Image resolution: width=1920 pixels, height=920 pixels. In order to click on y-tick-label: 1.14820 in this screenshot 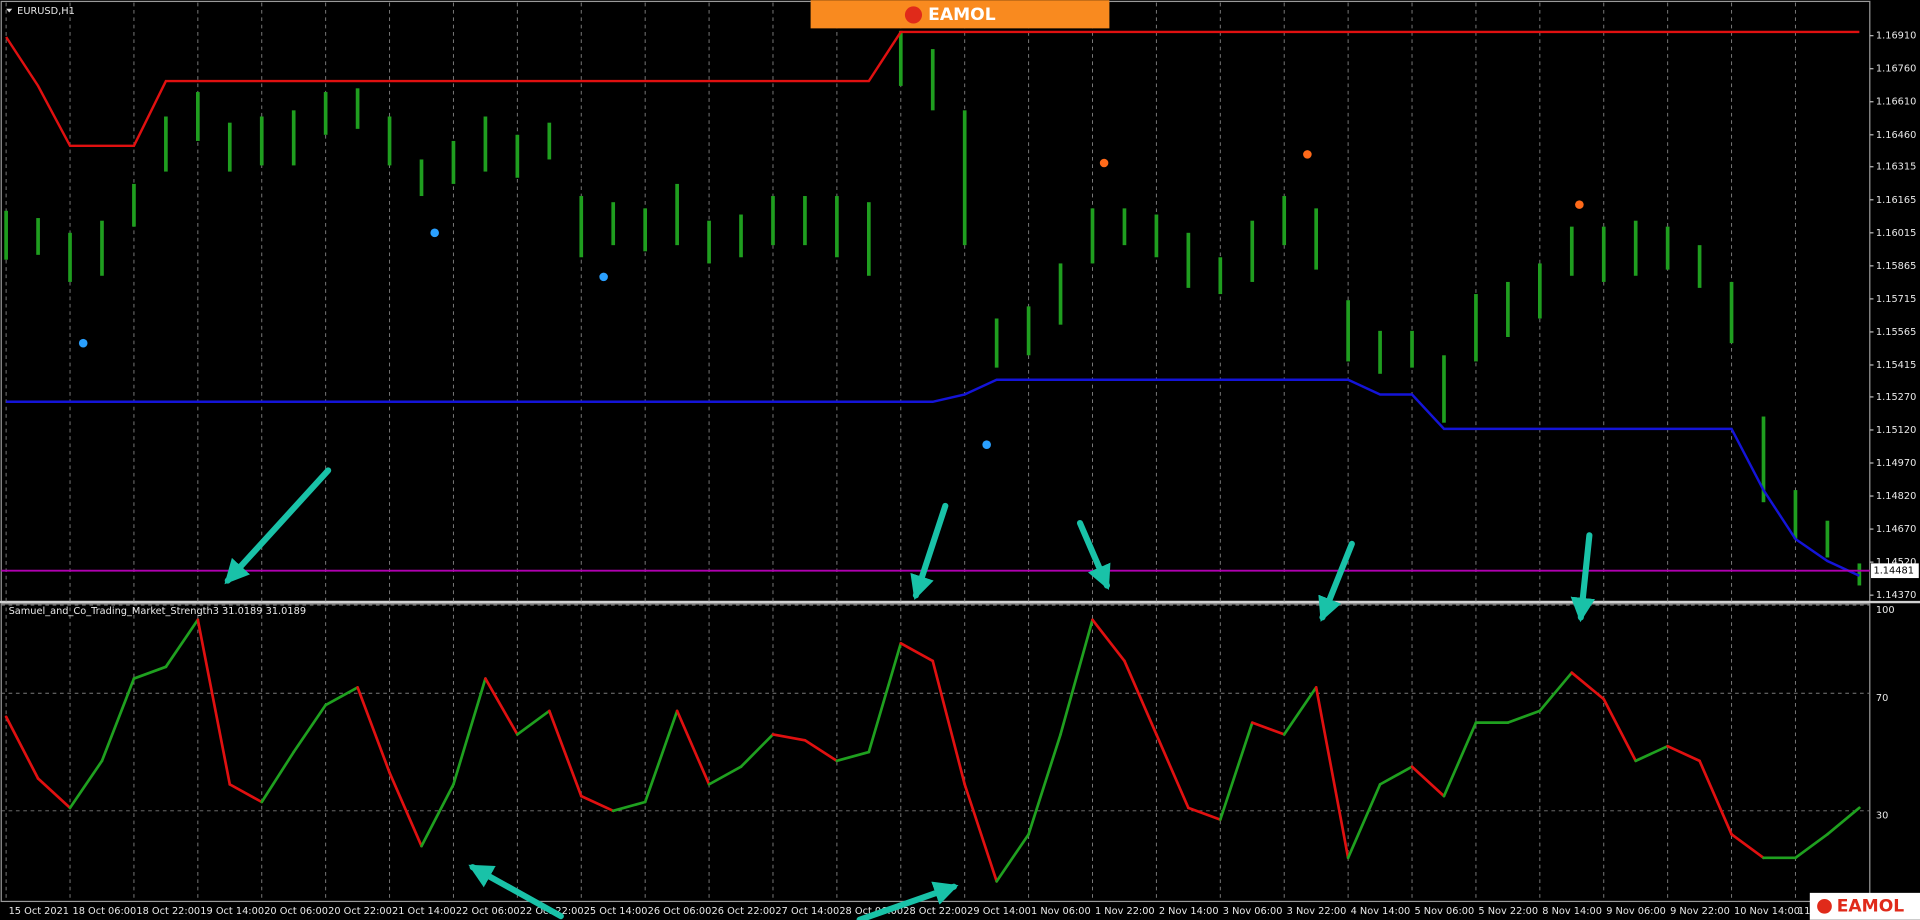, I will do `click(1896, 496)`.